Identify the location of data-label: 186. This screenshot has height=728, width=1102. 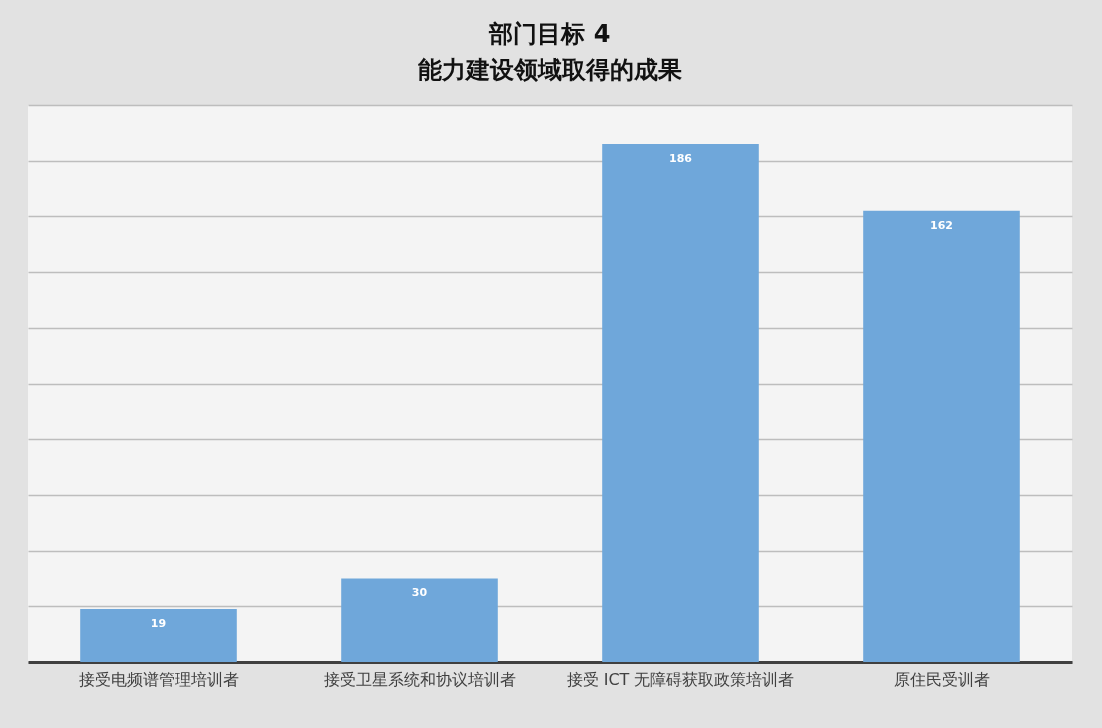
(681, 158).